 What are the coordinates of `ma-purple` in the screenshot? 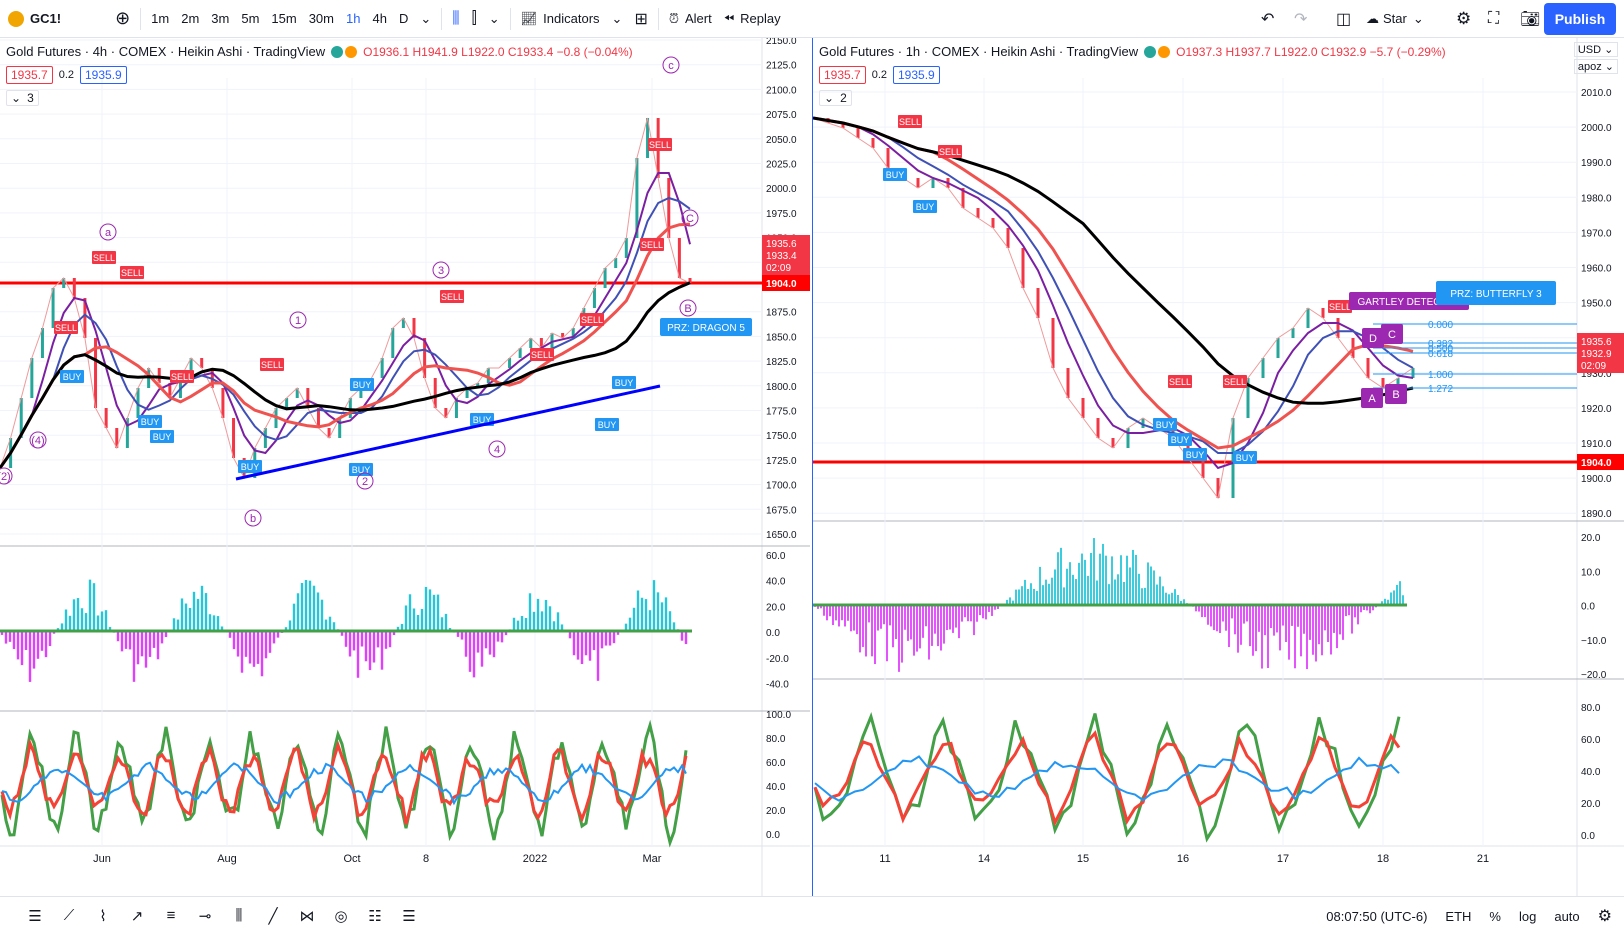 It's located at (345, 320).